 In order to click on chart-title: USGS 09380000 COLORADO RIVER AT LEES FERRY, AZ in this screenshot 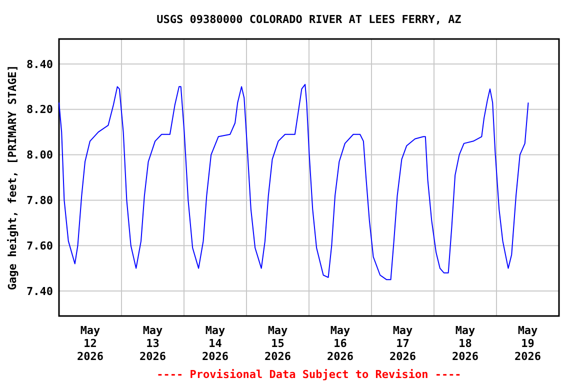, I will do `click(309, 19)`.